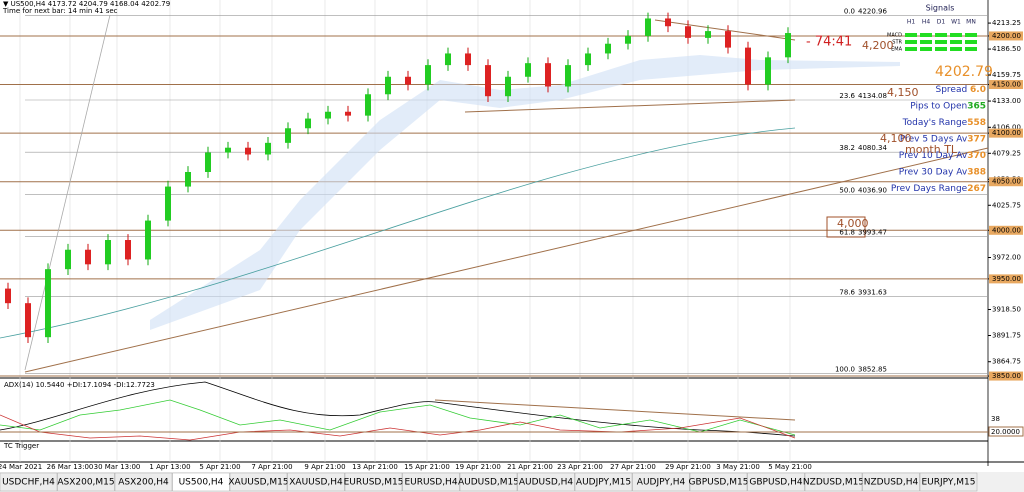 The image size is (1024, 492). What do you see at coordinates (615, 410) in the screenshot?
I see `adx-trendline` at bounding box center [615, 410].